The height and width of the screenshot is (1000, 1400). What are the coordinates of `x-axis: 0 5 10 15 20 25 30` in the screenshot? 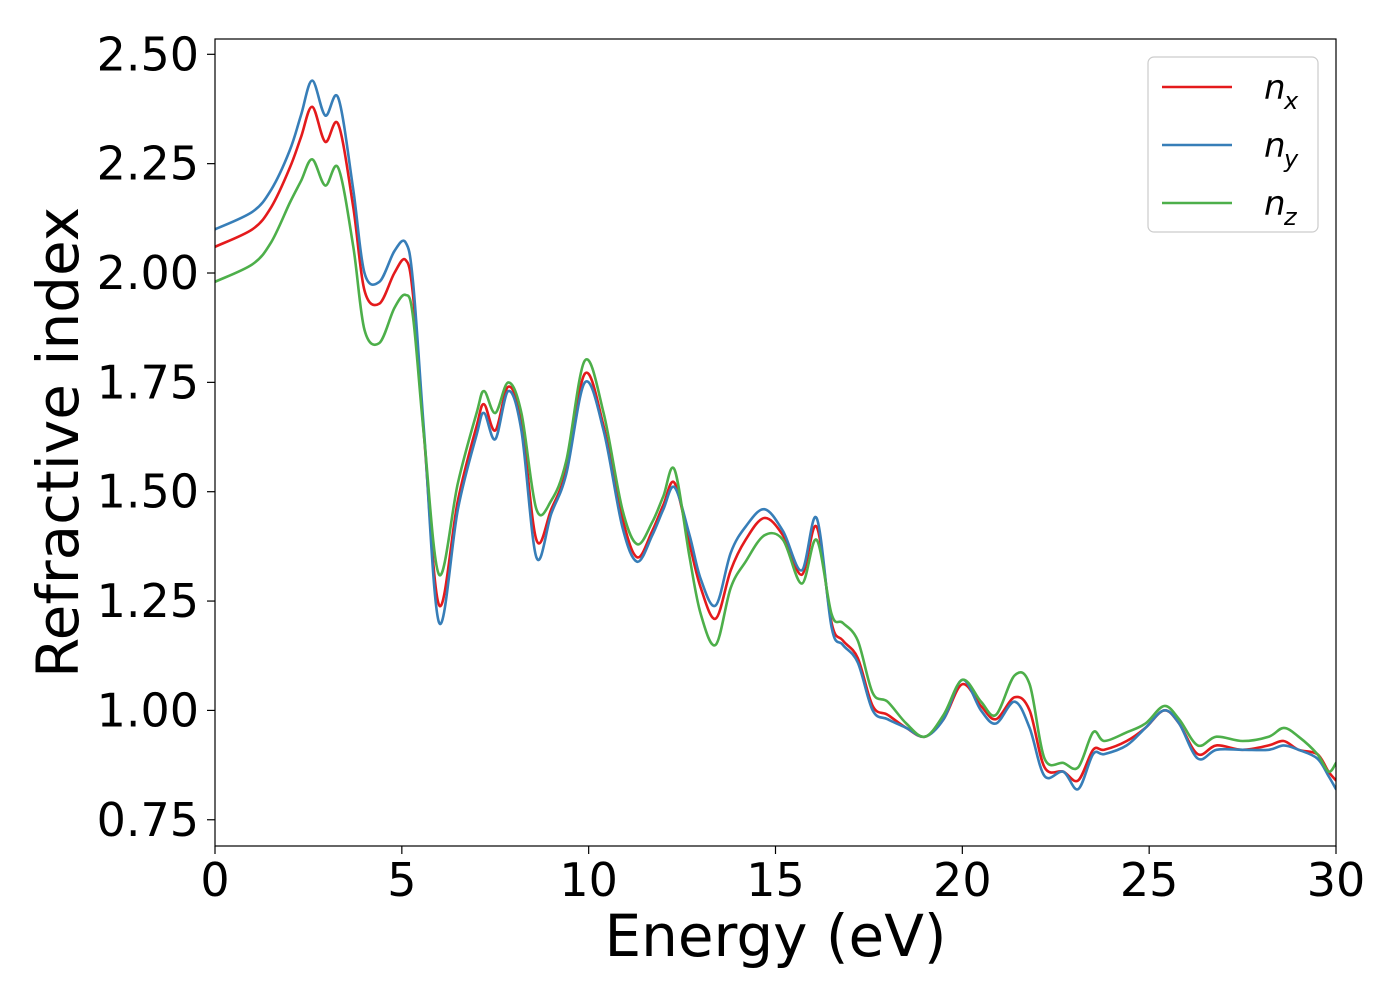 It's located at (782, 876).